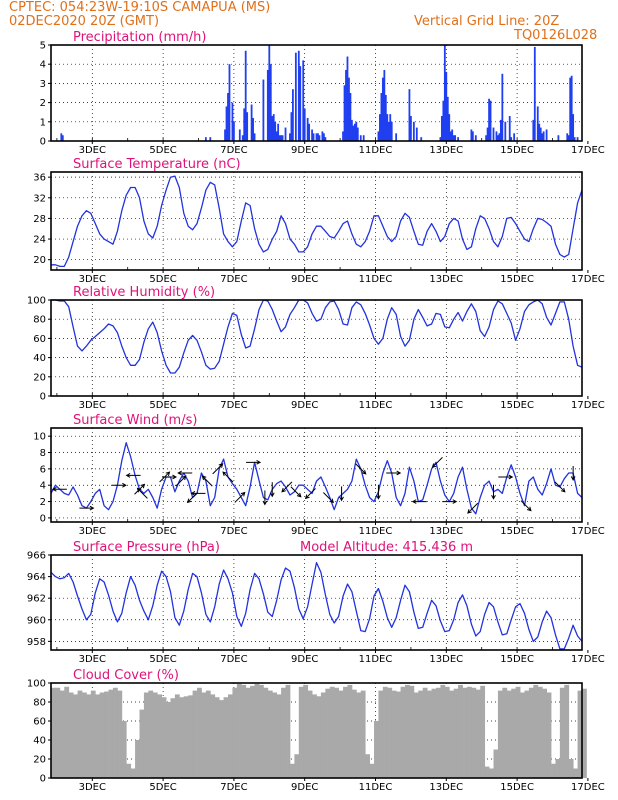 The image size is (618, 800). I want to click on cloud-cover-y-tick-label: 100, so click(36, 684).